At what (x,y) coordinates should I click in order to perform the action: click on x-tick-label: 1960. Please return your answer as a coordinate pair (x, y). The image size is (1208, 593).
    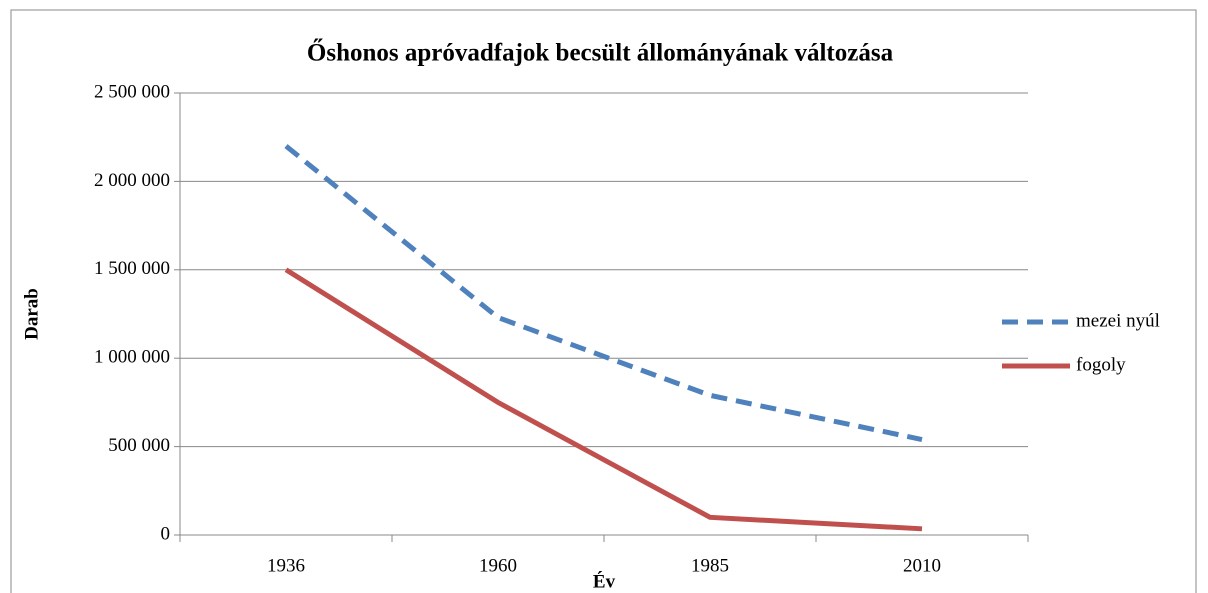
    Looking at the image, I should click on (498, 565).